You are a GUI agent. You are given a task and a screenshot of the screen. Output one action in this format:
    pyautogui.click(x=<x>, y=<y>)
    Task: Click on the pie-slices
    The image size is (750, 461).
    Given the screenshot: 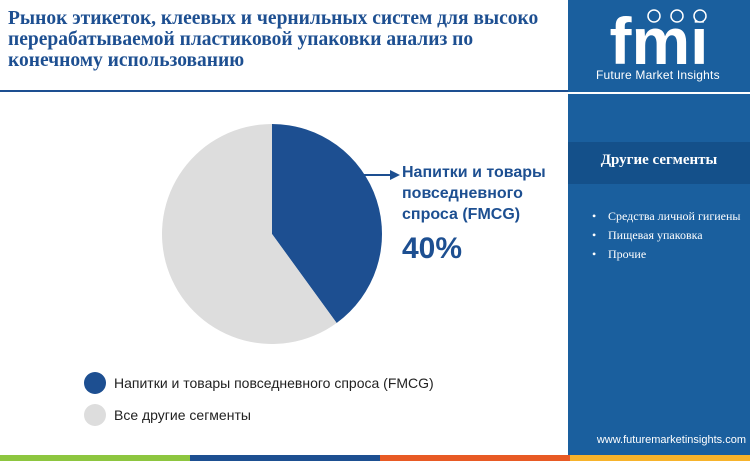 What is the action you would take?
    pyautogui.click(x=272, y=234)
    